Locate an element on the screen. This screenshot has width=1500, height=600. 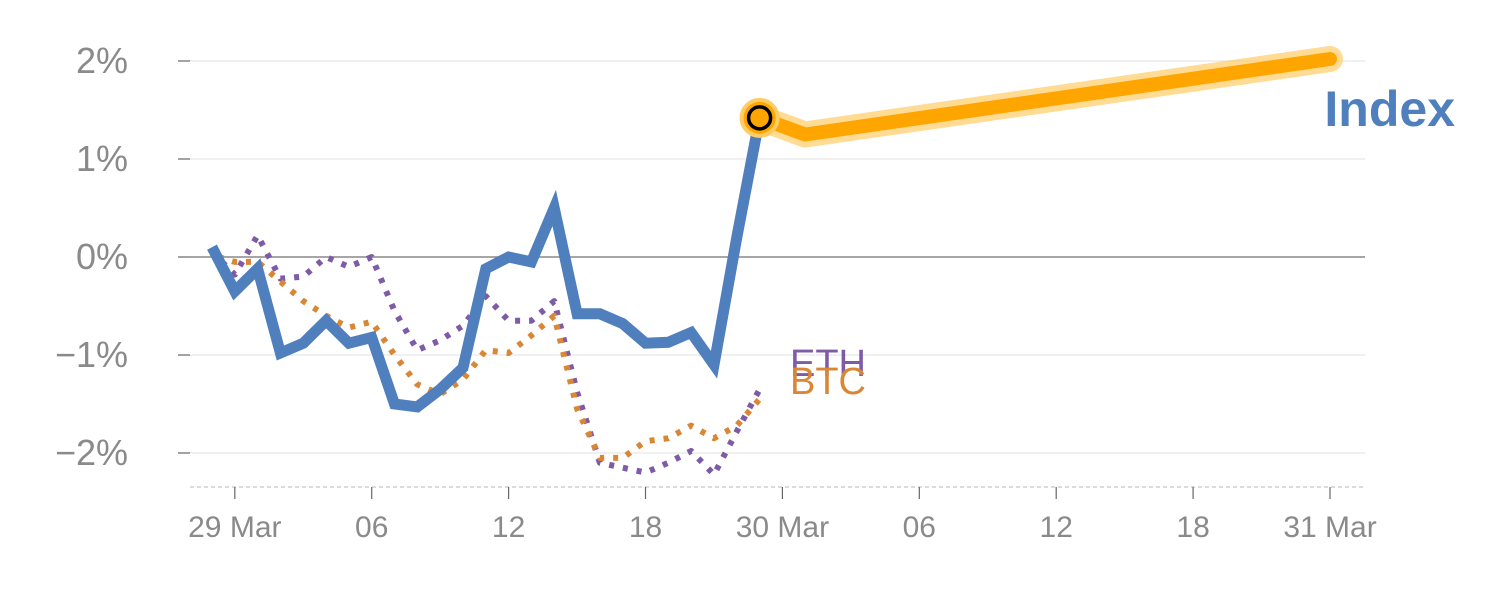
series-label-eth: ETH is located at coordinates (828, 364).